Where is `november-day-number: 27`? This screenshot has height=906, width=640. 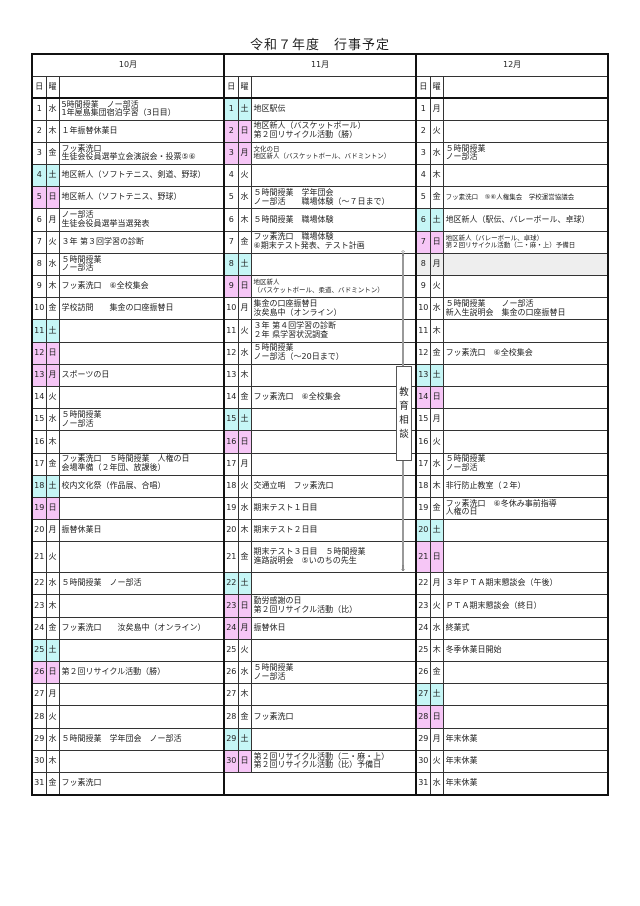 november-day-number: 27 is located at coordinates (231, 695).